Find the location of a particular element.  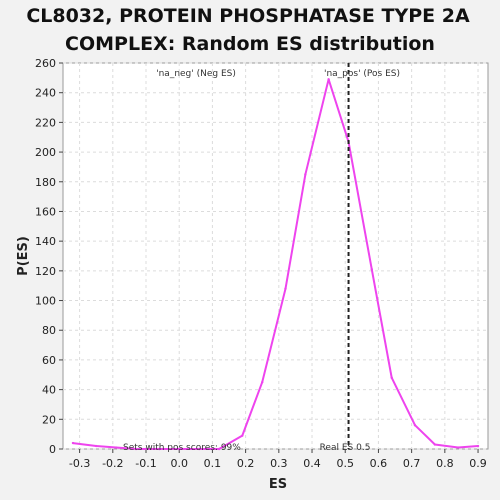

pos-es-label: 'na_pos' (Pos ES) is located at coordinates (362, 74).